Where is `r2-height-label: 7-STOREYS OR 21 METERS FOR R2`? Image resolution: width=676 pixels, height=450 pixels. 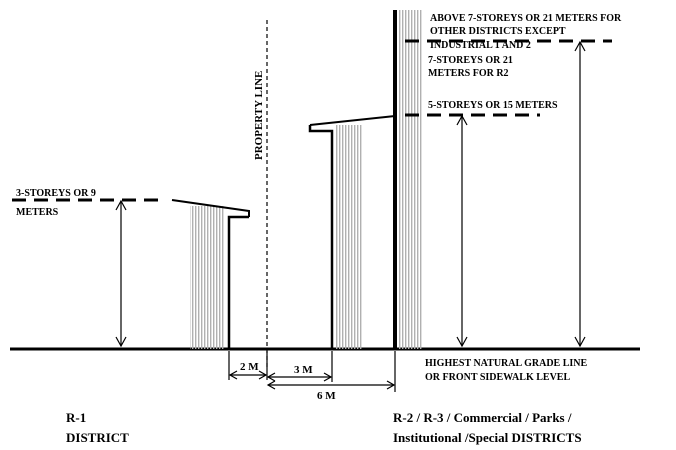
r2-height-label: 7-STOREYS OR 21 METERS FOR R2 is located at coordinates (471, 67).